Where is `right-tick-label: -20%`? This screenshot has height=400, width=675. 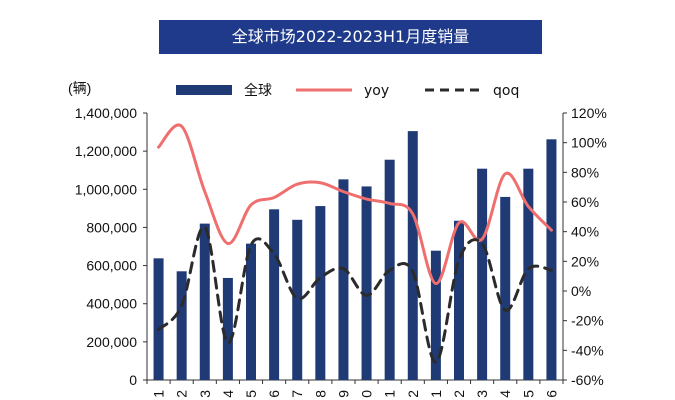
right-tick-label: -20% is located at coordinates (587, 321).